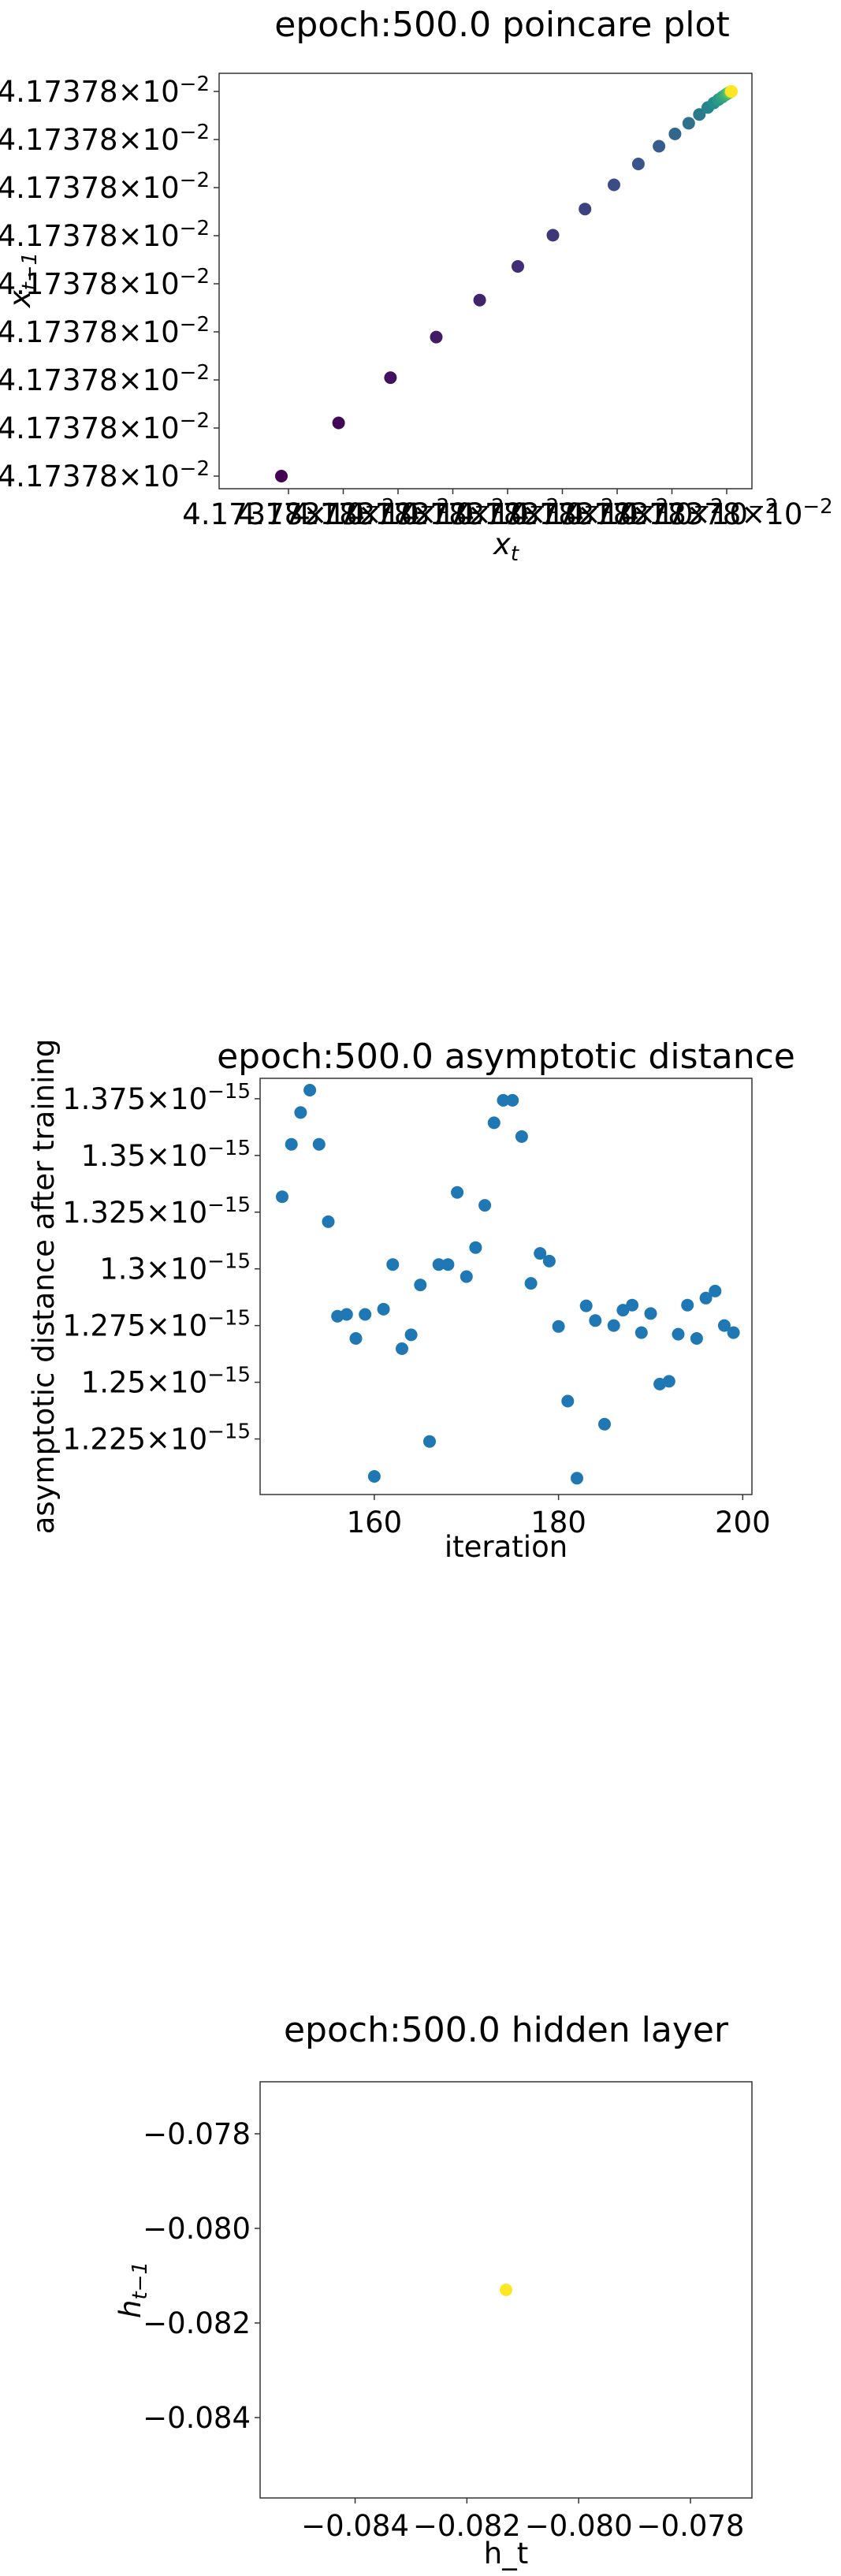 Image resolution: width=841 pixels, height=2576 pixels. Describe the element at coordinates (197, 2323) in the screenshot. I see `y-tick-label: −0.082` at that location.